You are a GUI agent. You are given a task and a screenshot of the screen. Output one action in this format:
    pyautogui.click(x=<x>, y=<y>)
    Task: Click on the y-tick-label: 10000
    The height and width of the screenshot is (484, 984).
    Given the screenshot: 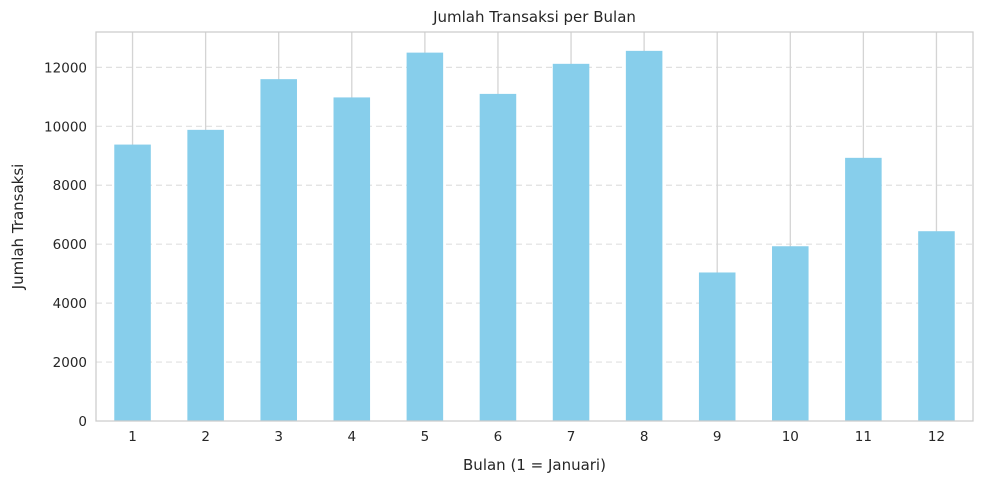 What is the action you would take?
    pyautogui.click(x=65, y=127)
    